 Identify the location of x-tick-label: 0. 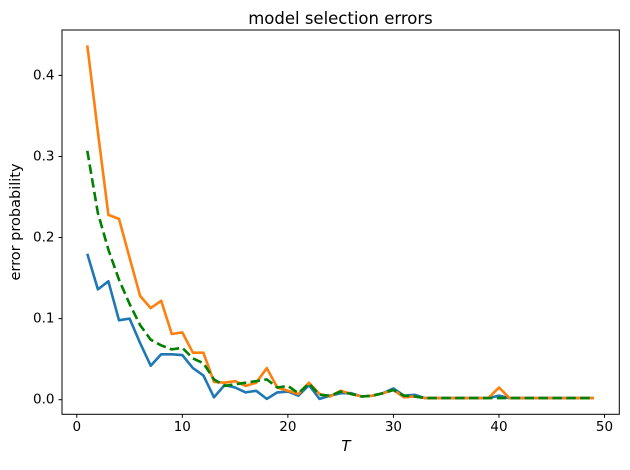
(76, 427).